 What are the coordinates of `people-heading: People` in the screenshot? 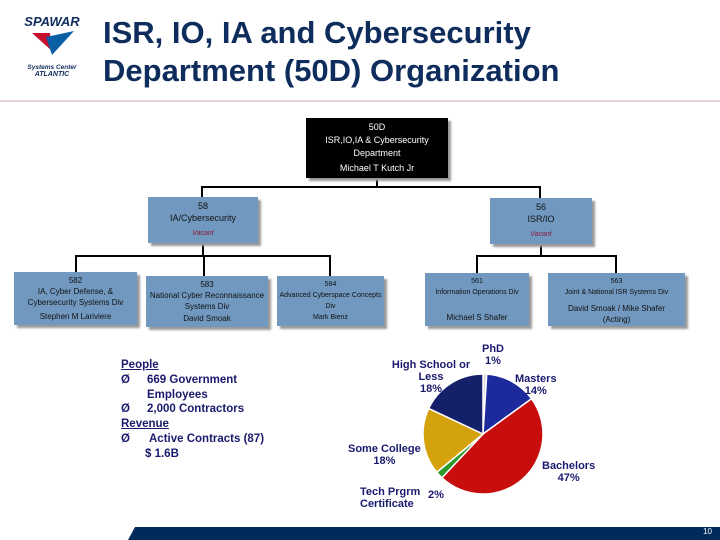 It's located at (140, 365).